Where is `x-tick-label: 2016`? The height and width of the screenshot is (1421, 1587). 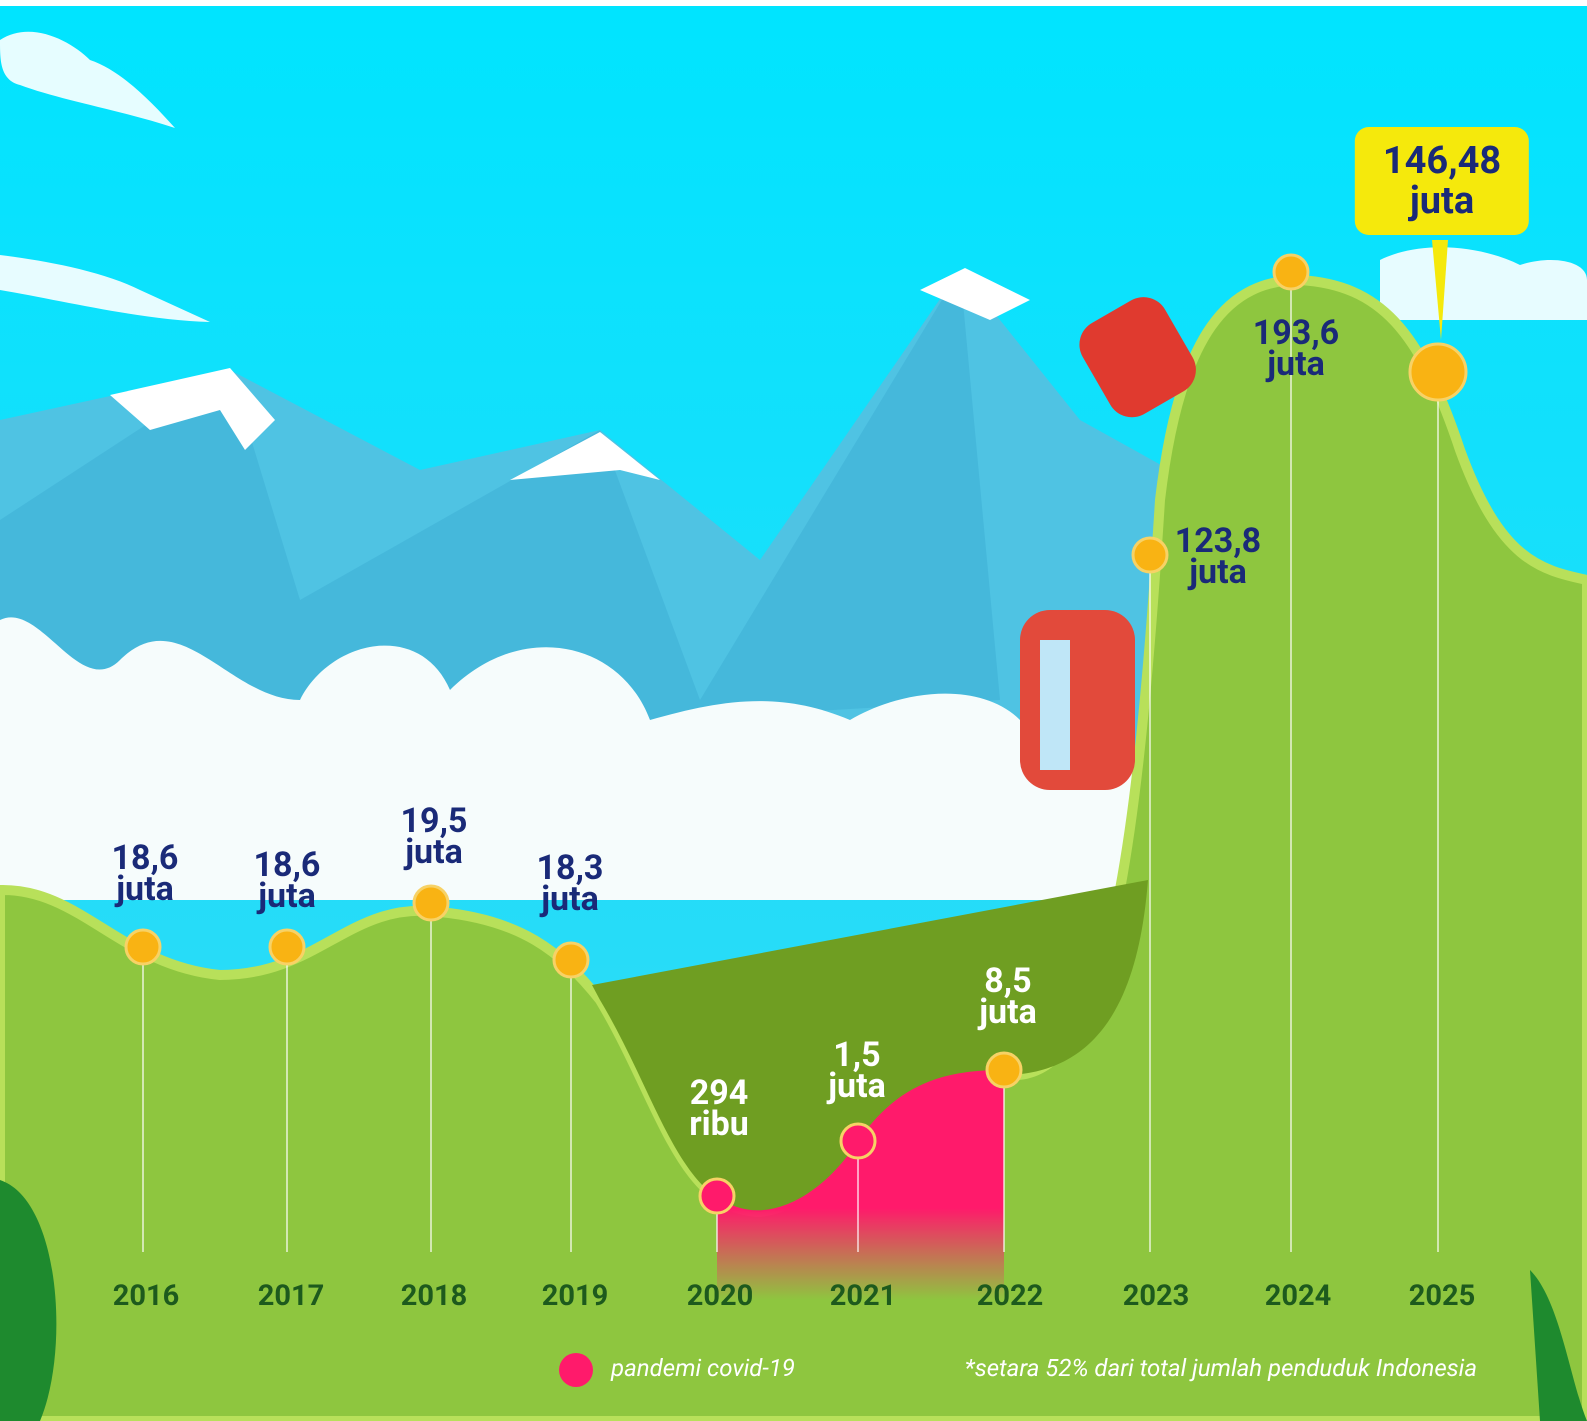 x-tick-label: 2016 is located at coordinates (146, 1296).